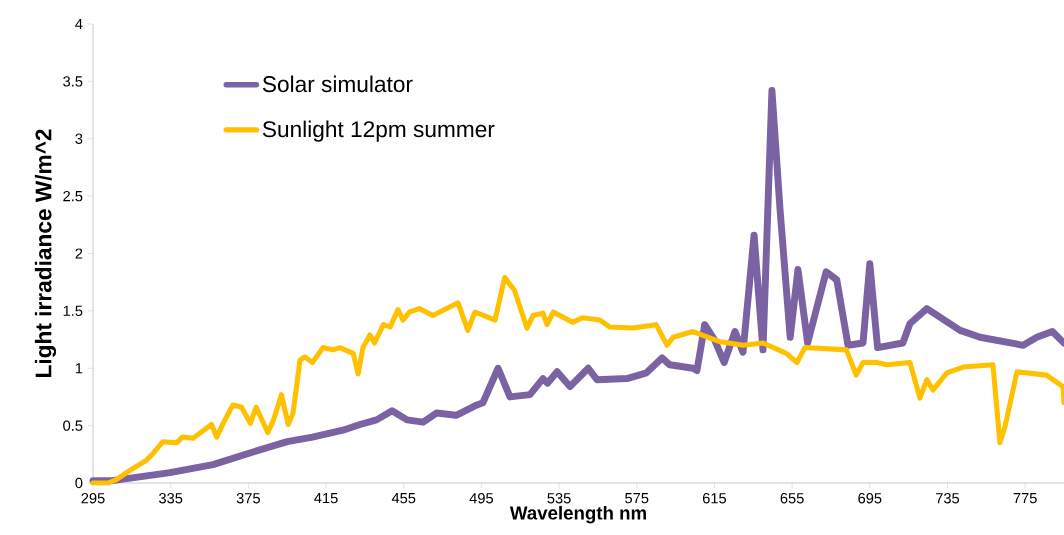 Image resolution: width=1064 pixels, height=535 pixels. What do you see at coordinates (948, 498) in the screenshot?
I see `x-tick-label: 735` at bounding box center [948, 498].